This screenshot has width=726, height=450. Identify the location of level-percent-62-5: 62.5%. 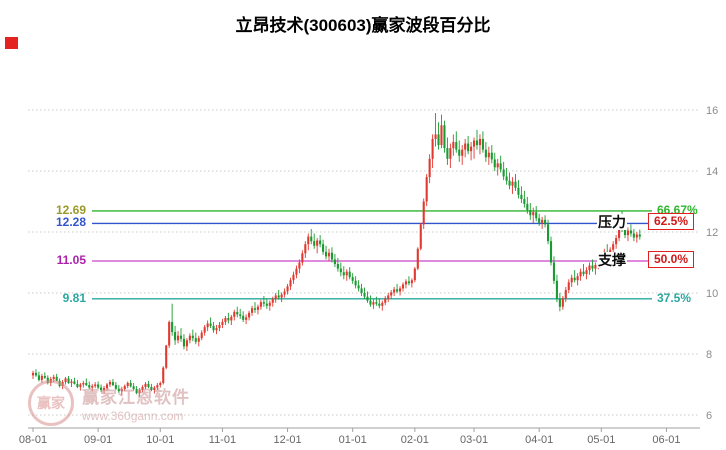
(671, 222).